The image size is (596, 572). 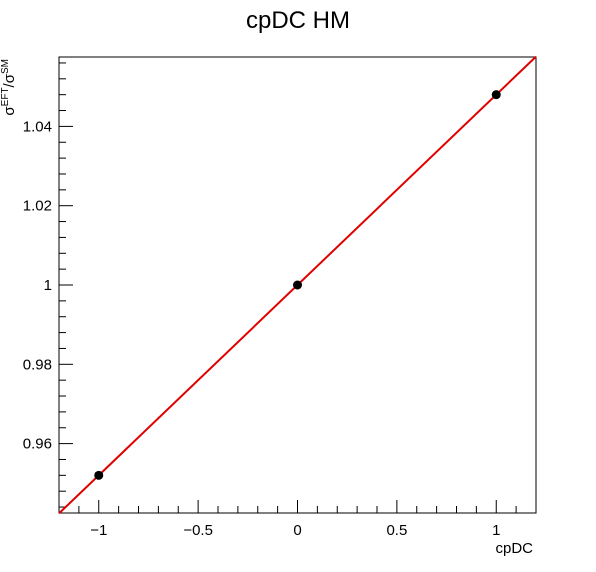 What do you see at coordinates (514, 548) in the screenshot?
I see `x-axis-title: cpDC` at bounding box center [514, 548].